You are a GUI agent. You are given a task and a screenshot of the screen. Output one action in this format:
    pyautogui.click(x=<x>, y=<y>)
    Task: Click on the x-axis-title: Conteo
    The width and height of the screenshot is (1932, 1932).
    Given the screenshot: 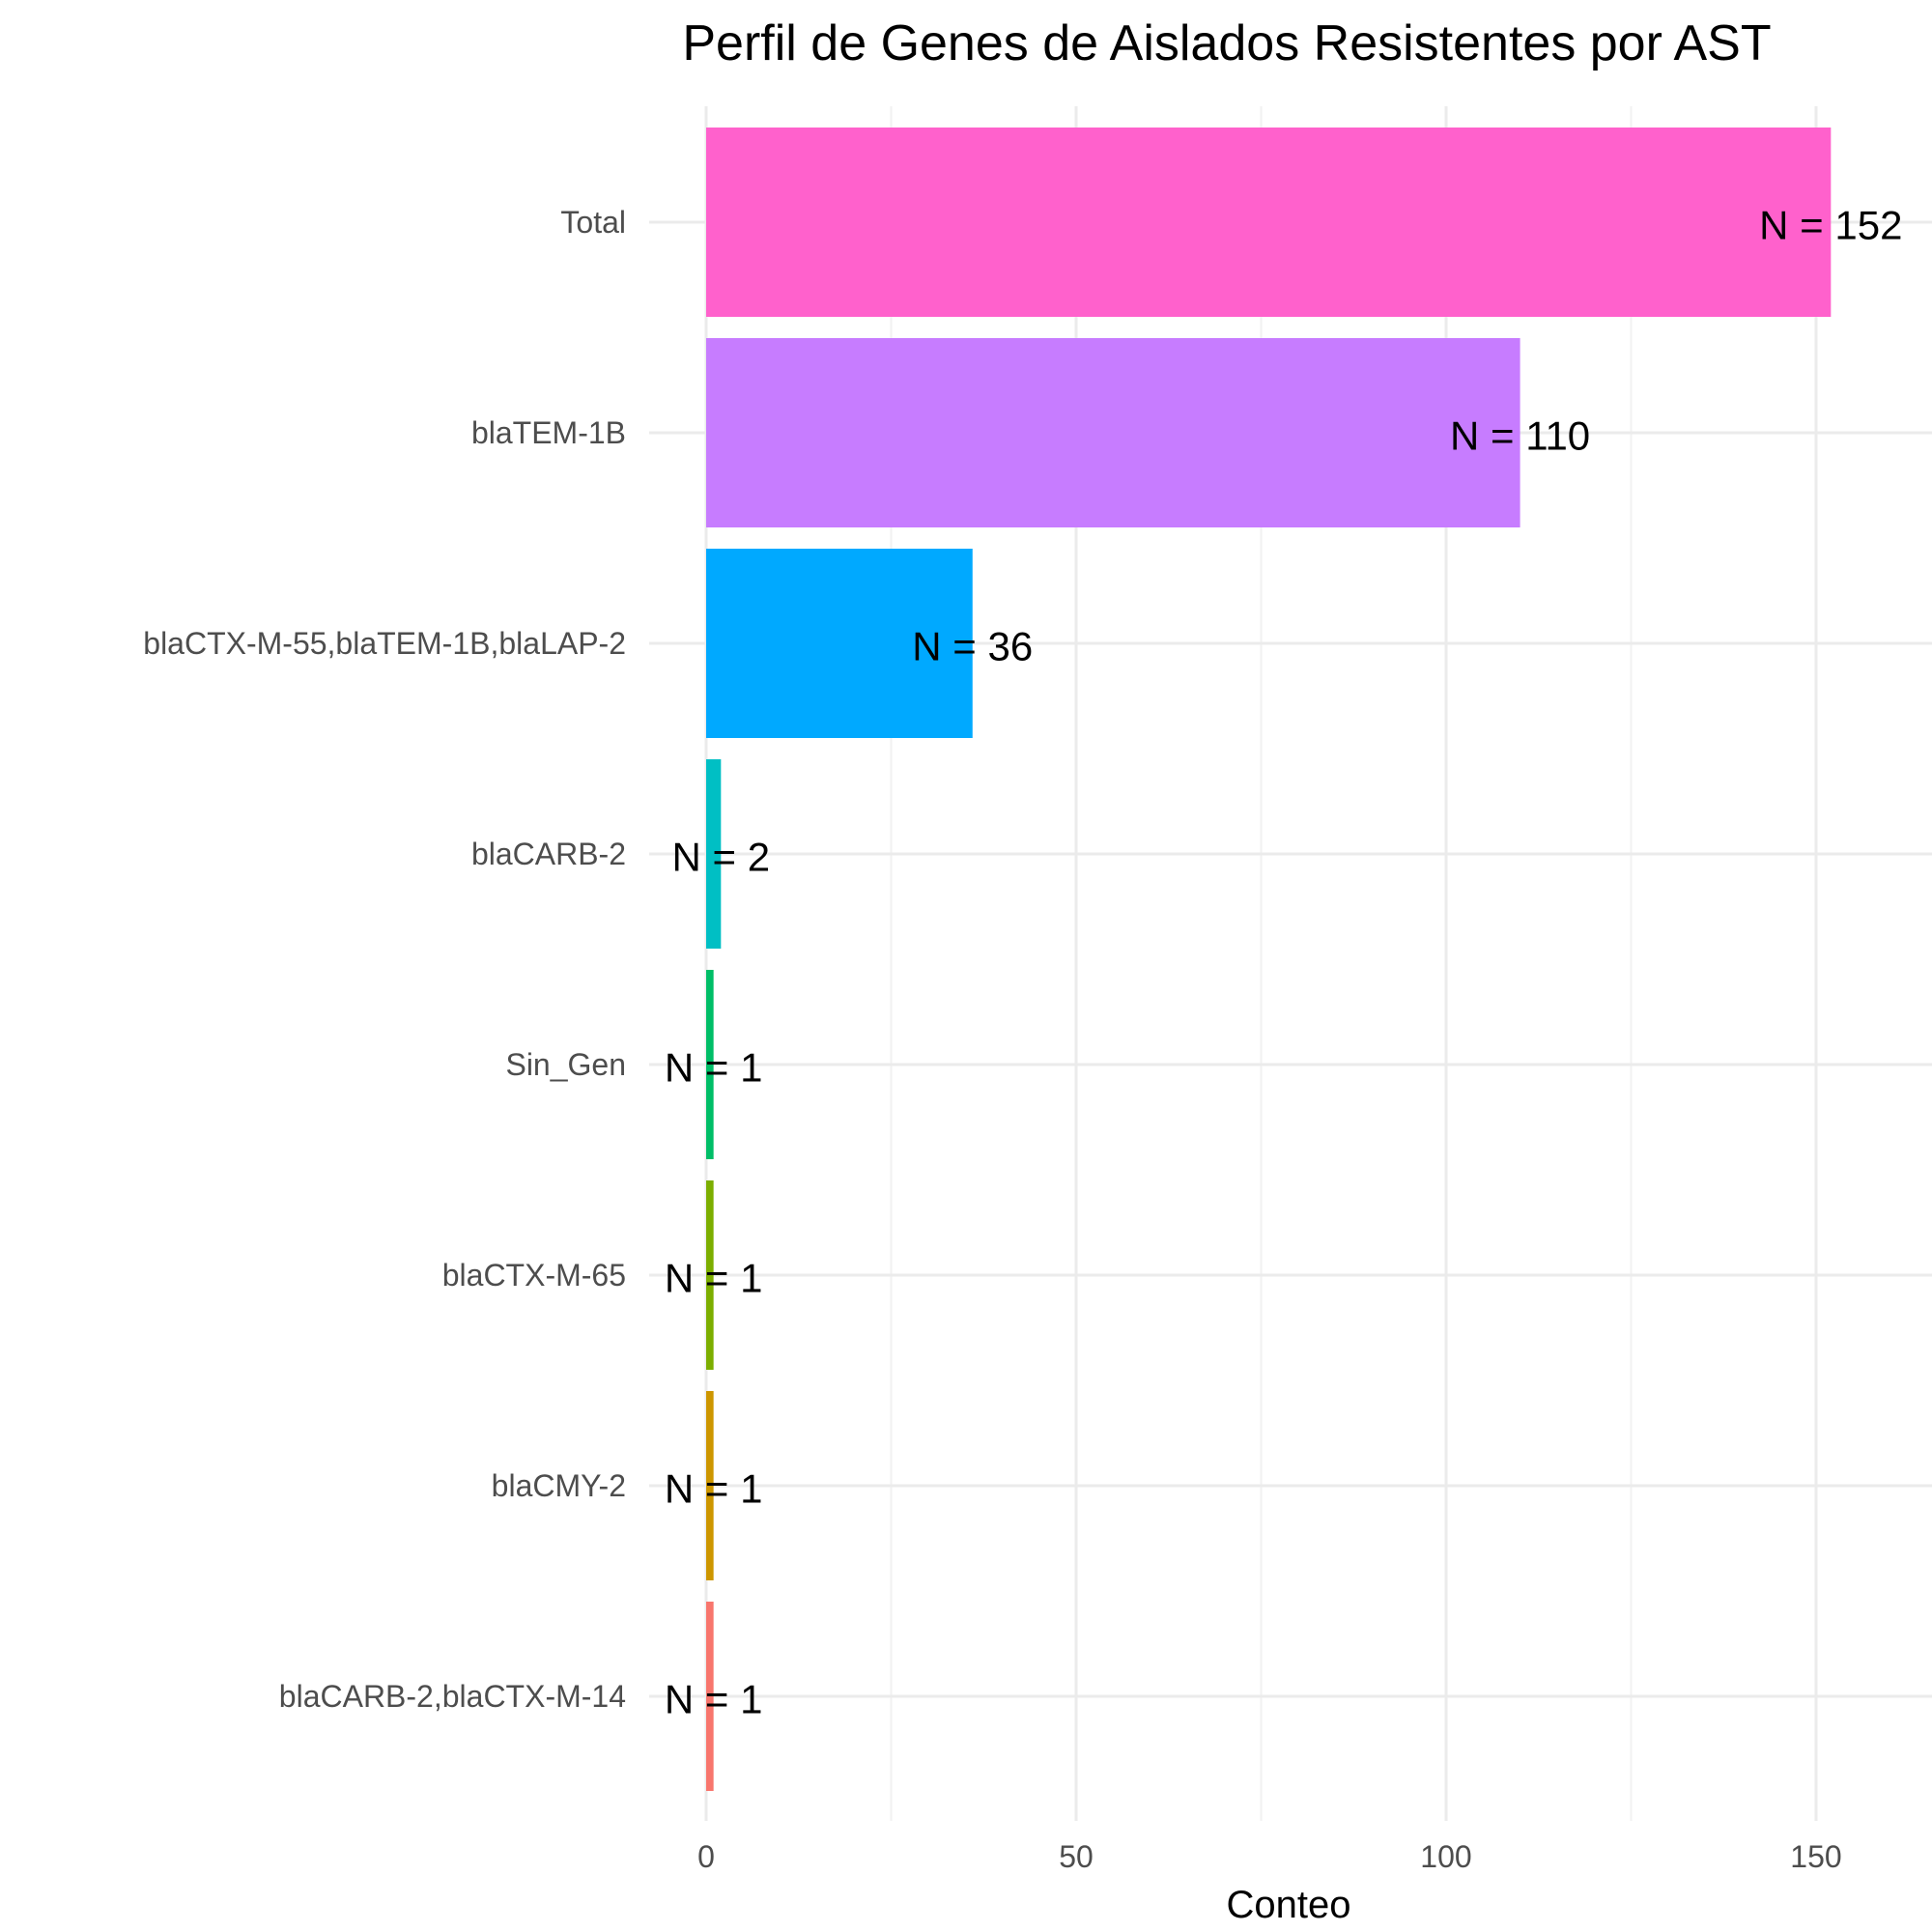 What is the action you would take?
    pyautogui.click(x=1289, y=1905)
    